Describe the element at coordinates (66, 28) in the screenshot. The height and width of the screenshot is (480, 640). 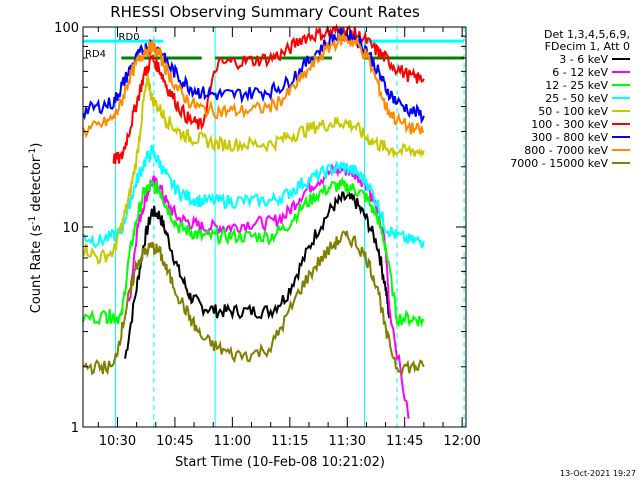
I see `y-tick-label-100: 100` at that location.